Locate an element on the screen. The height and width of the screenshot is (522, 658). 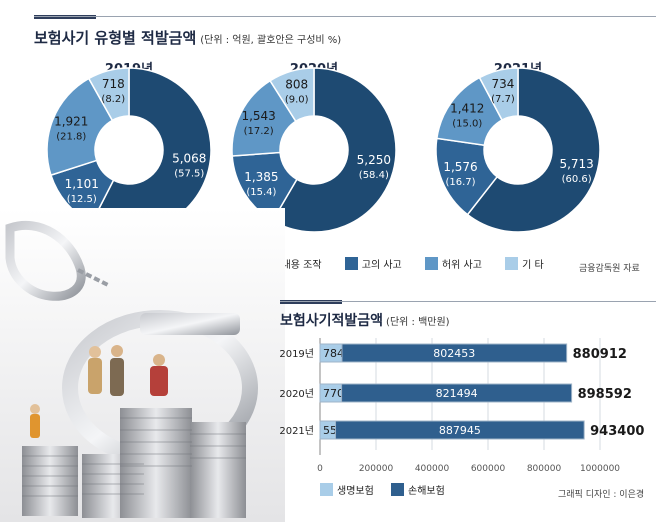
slice-value-label: 1,921 is located at coordinates (71, 121).